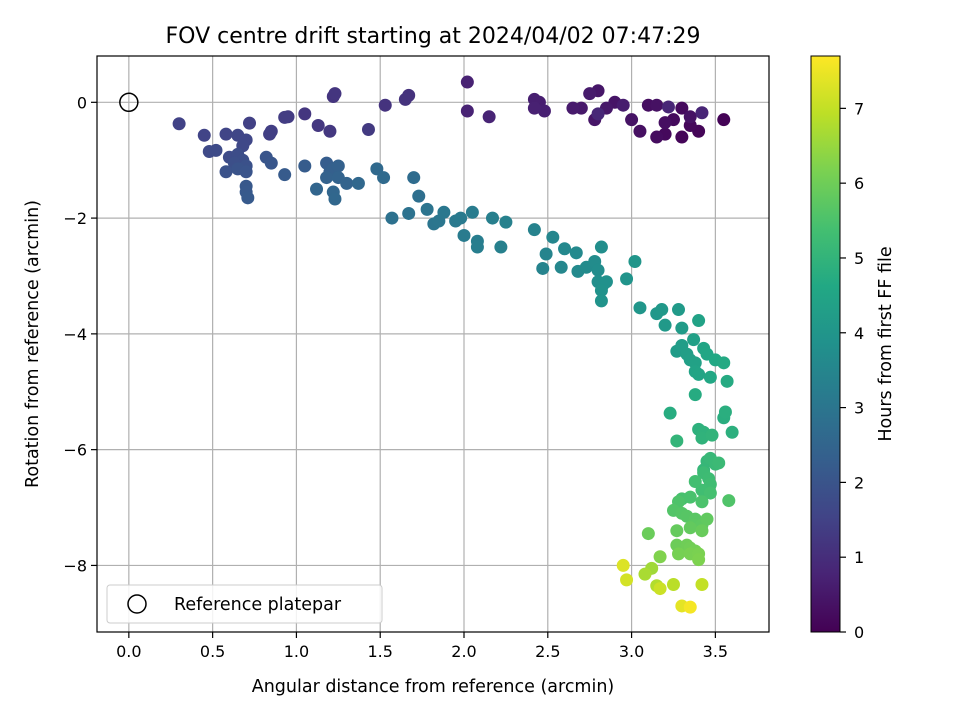 The height and width of the screenshot is (720, 960). I want to click on colorbar-tick-label: 0, so click(859, 632).